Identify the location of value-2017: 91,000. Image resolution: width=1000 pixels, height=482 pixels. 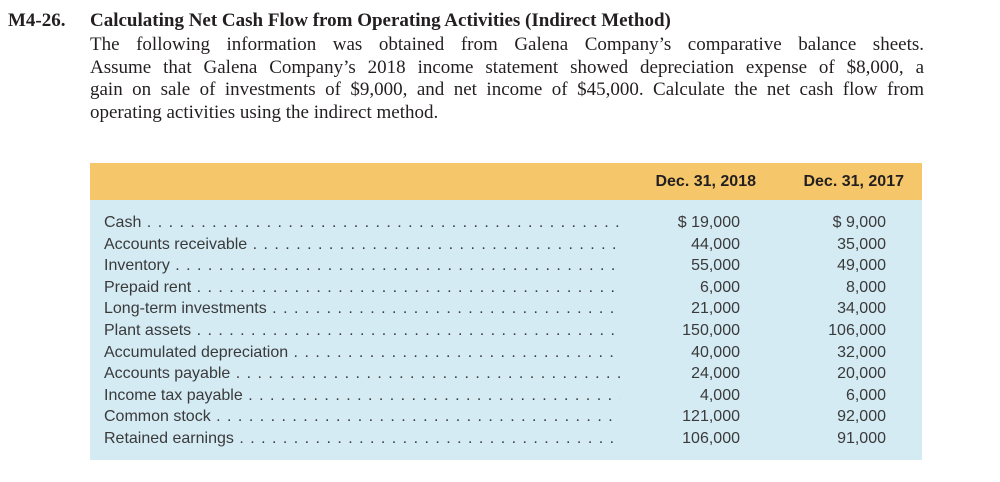
(861, 438).